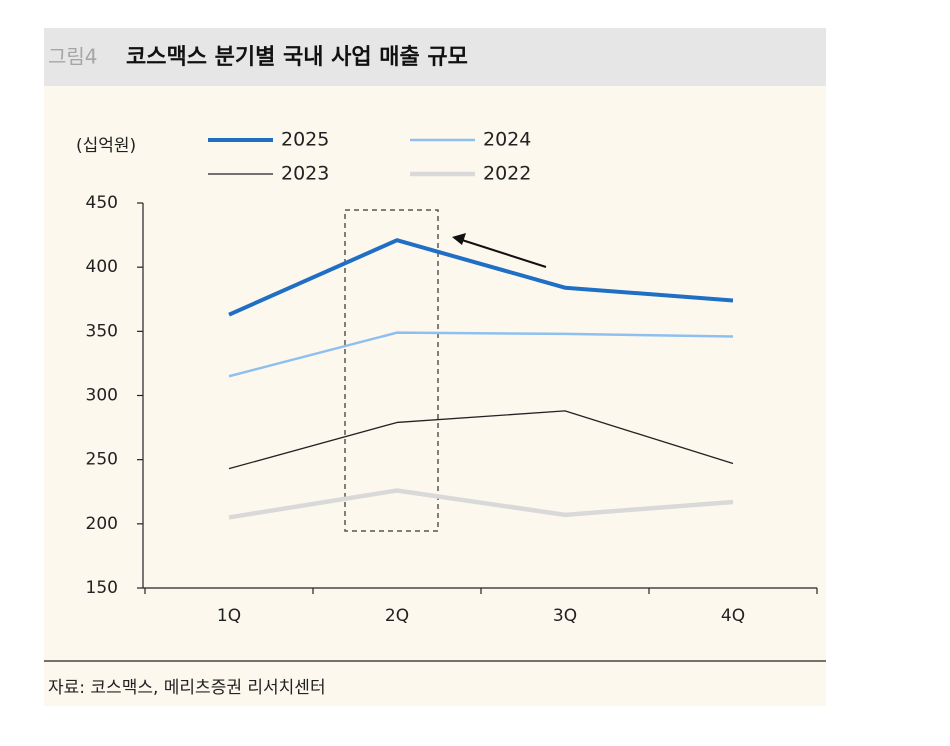 This screenshot has height=746, width=950. What do you see at coordinates (459, 239) in the screenshot?
I see `arrow-head` at bounding box center [459, 239].